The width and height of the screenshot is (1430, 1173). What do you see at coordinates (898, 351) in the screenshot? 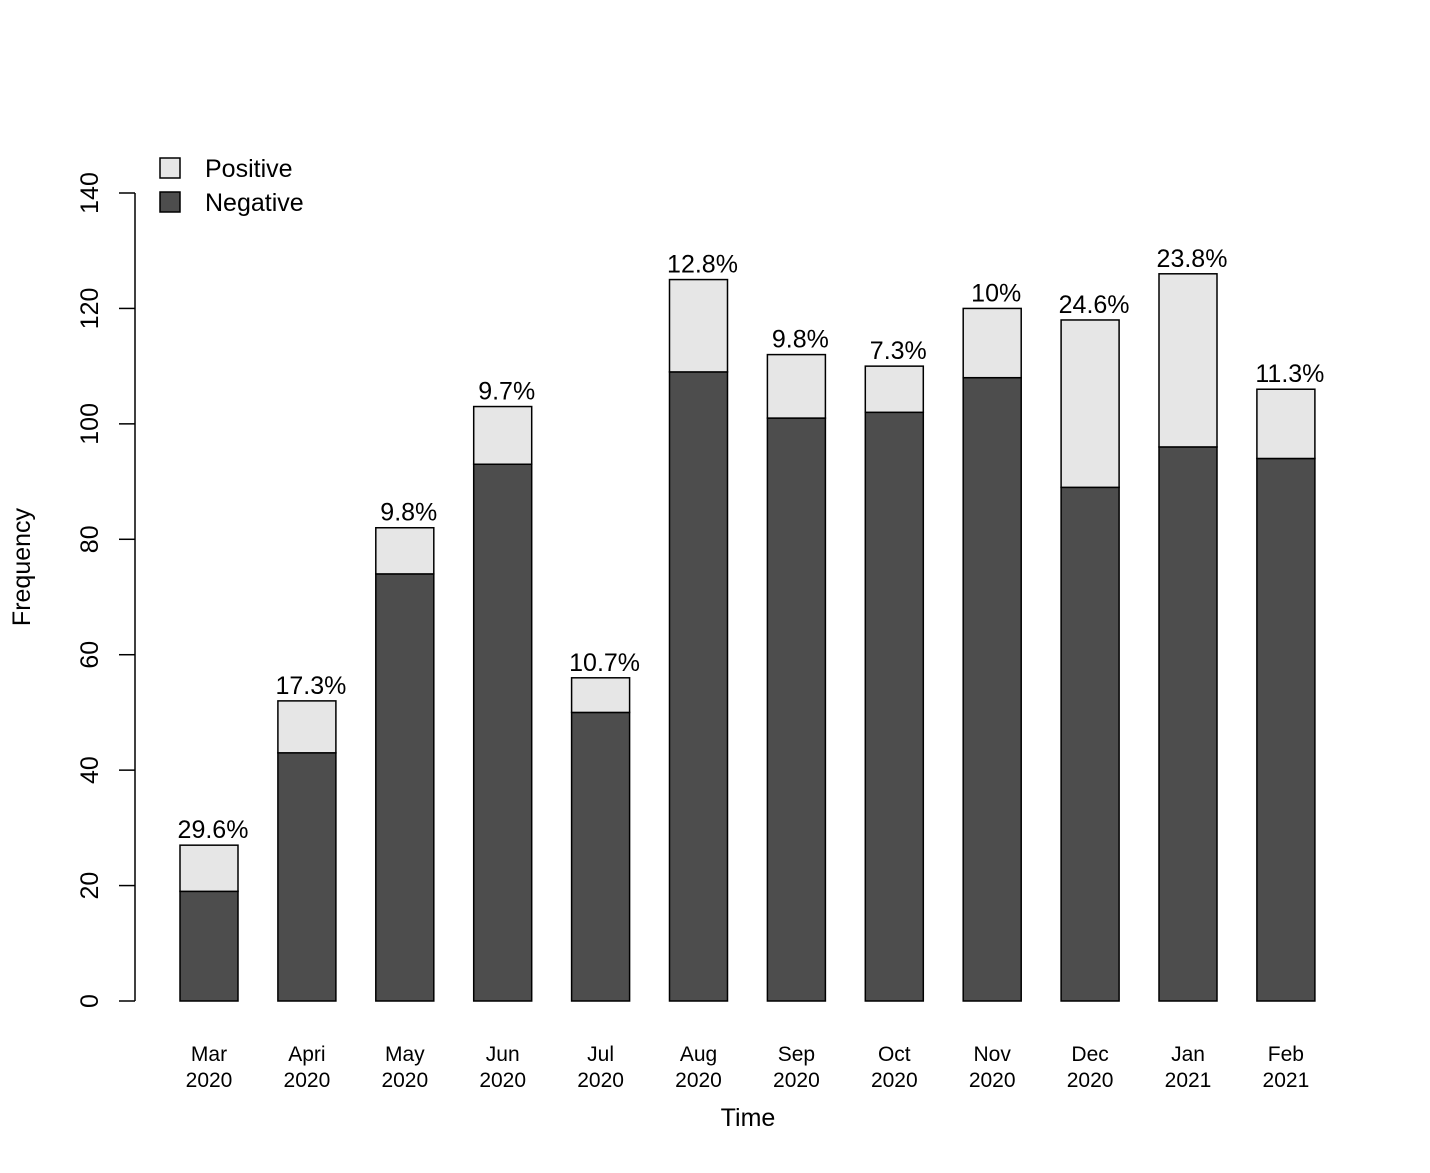
I see `bar-percent-label: 7.3%` at bounding box center [898, 351].